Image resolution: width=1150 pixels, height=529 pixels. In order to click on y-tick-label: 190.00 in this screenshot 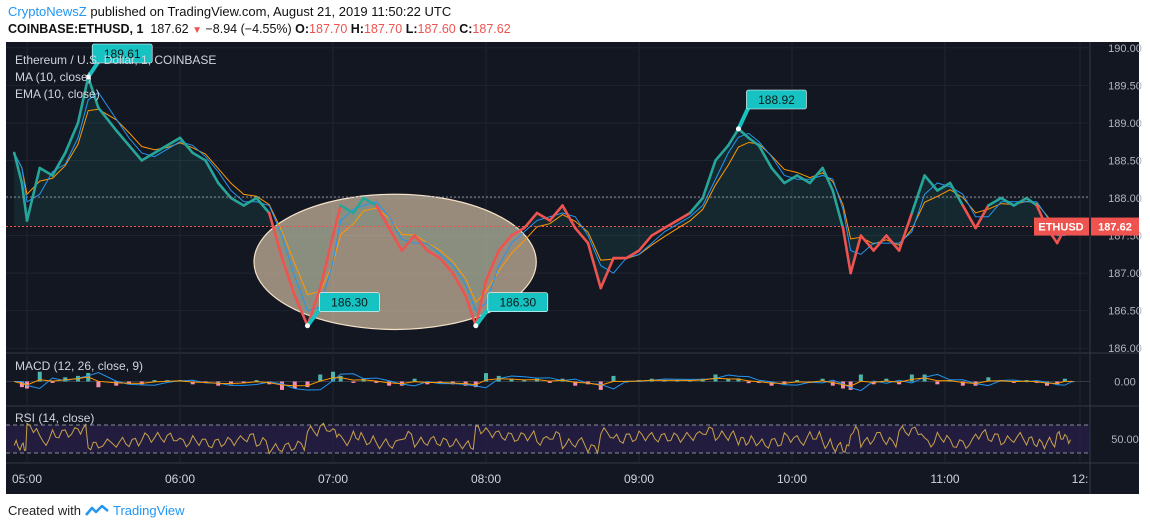, I will do `click(1125, 49)`.